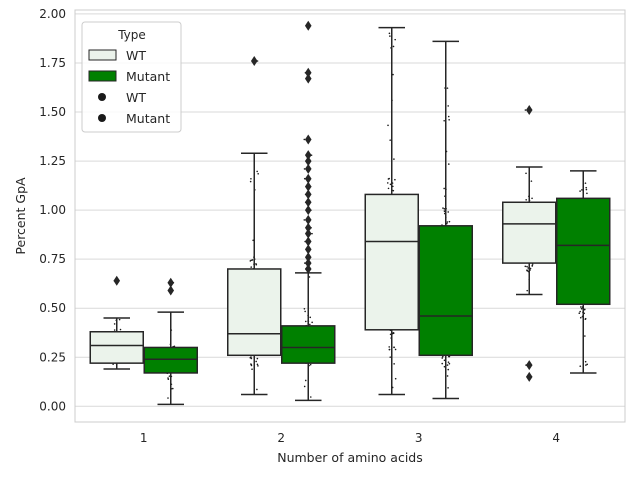 Image resolution: width=640 pixels, height=484 pixels. Describe the element at coordinates (102, 97) in the screenshot. I see `legend-swatch-dot` at that location.